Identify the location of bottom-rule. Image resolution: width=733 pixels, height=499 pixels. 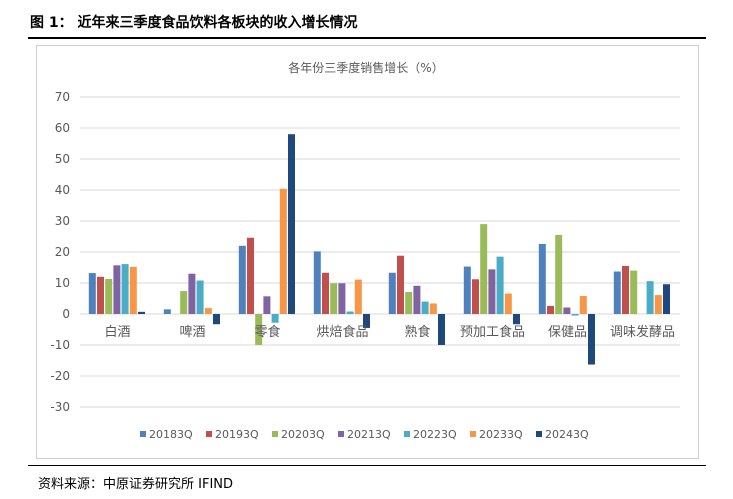
(367, 465).